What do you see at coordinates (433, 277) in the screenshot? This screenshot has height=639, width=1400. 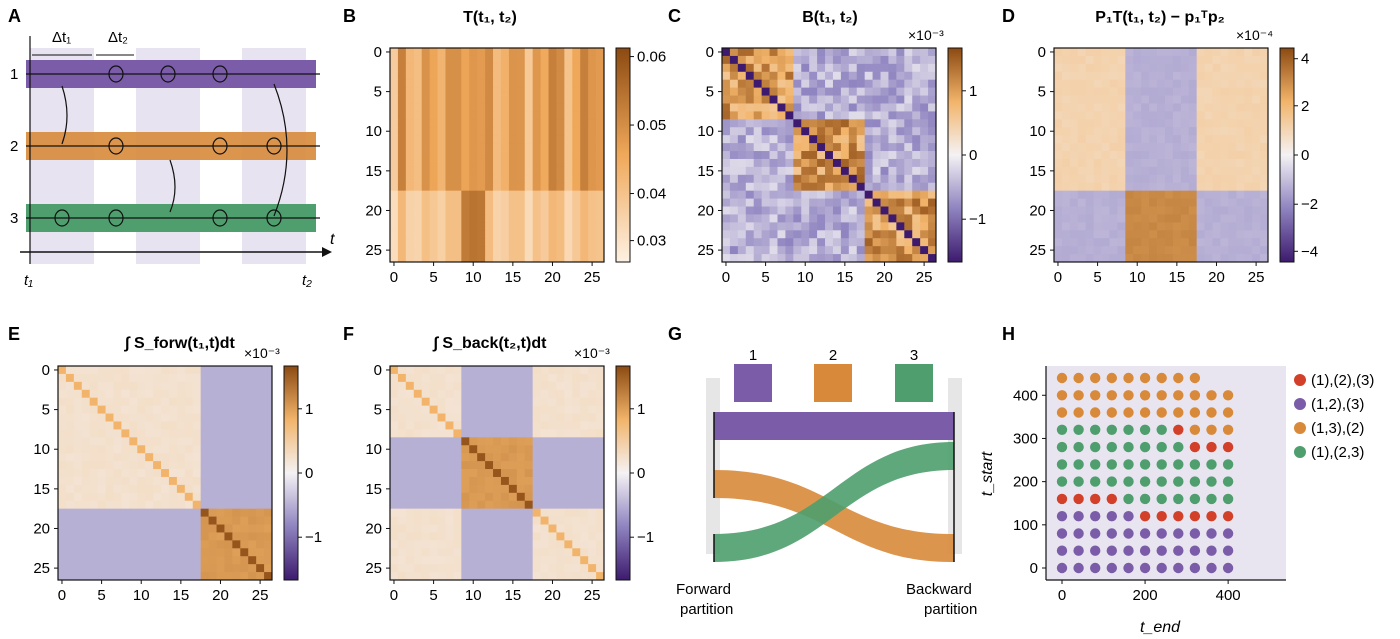 I see `x-tick-label: 5` at bounding box center [433, 277].